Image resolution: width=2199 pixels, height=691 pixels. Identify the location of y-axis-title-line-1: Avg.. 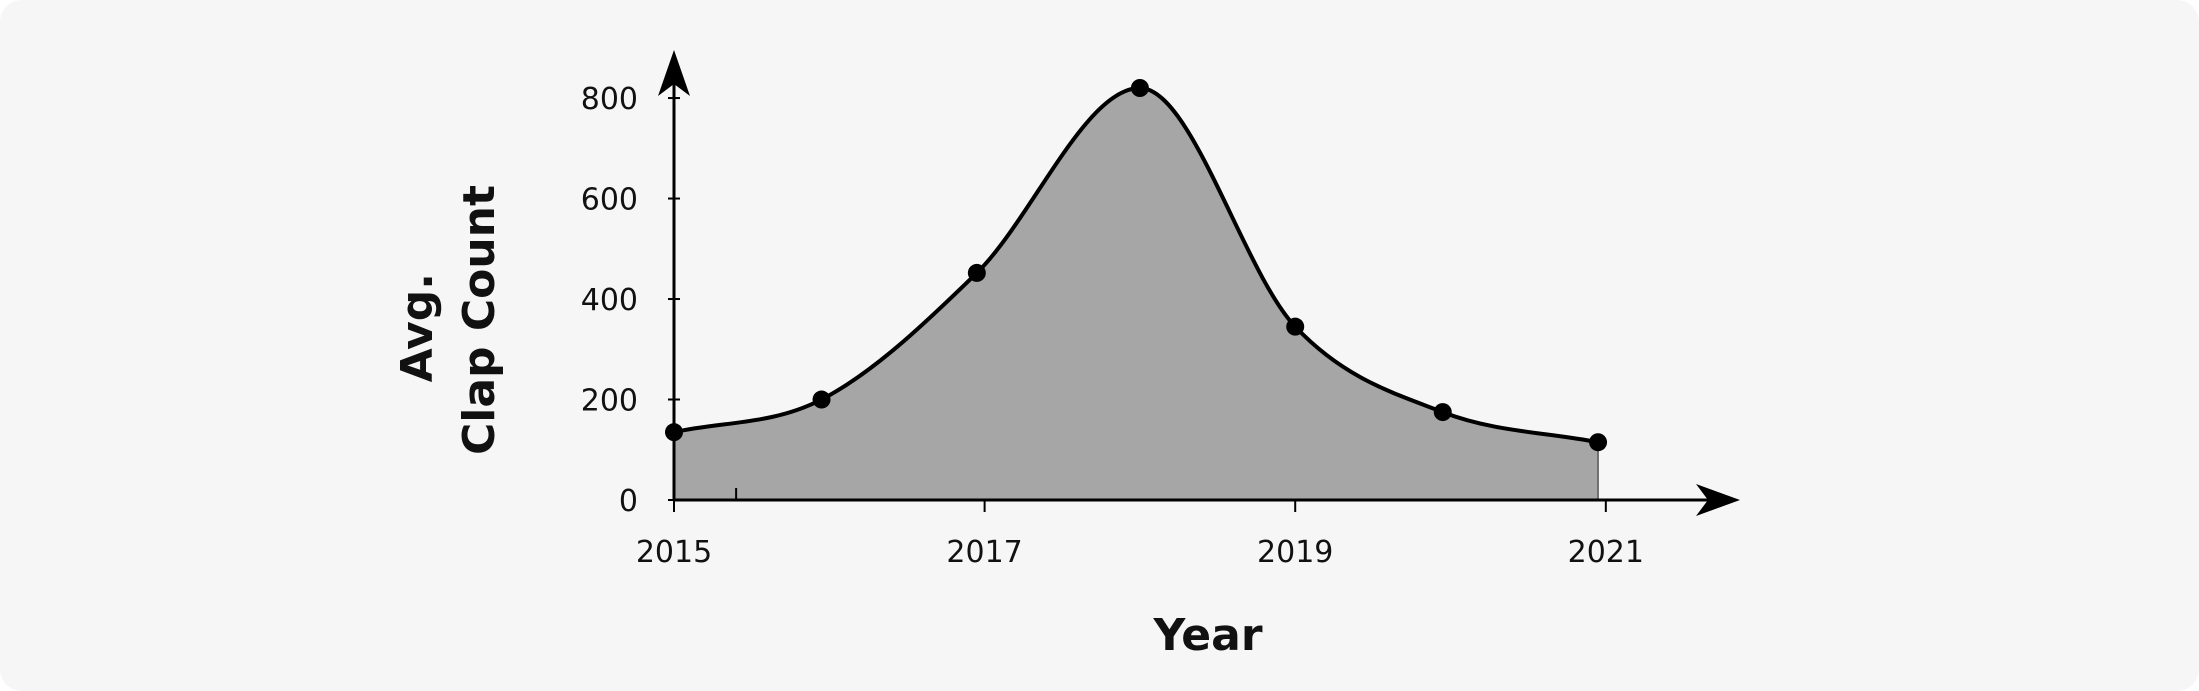
(417, 327).